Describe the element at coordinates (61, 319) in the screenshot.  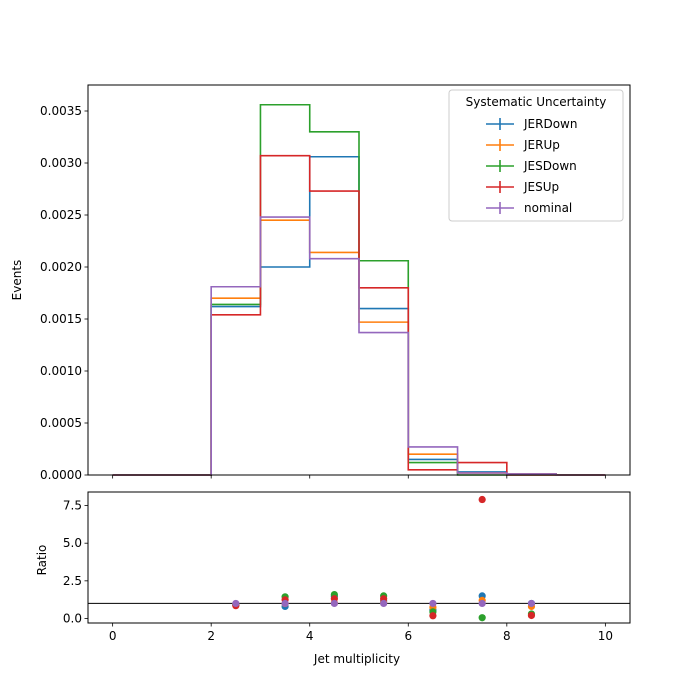
I see `main-y-tick-label: 0.0015` at that location.